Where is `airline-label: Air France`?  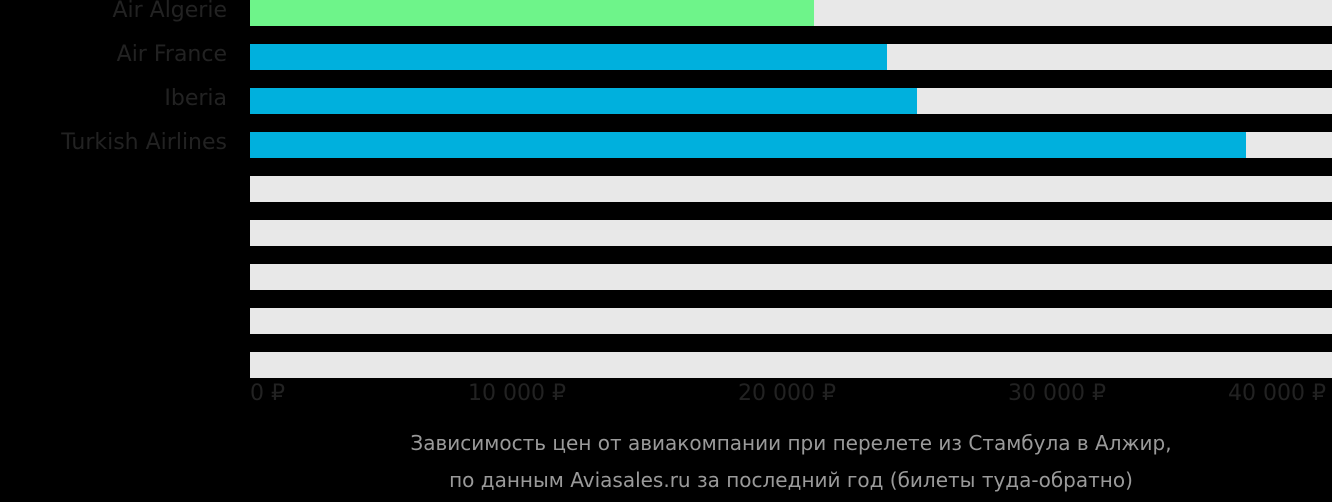 airline-label: Air France is located at coordinates (171, 54).